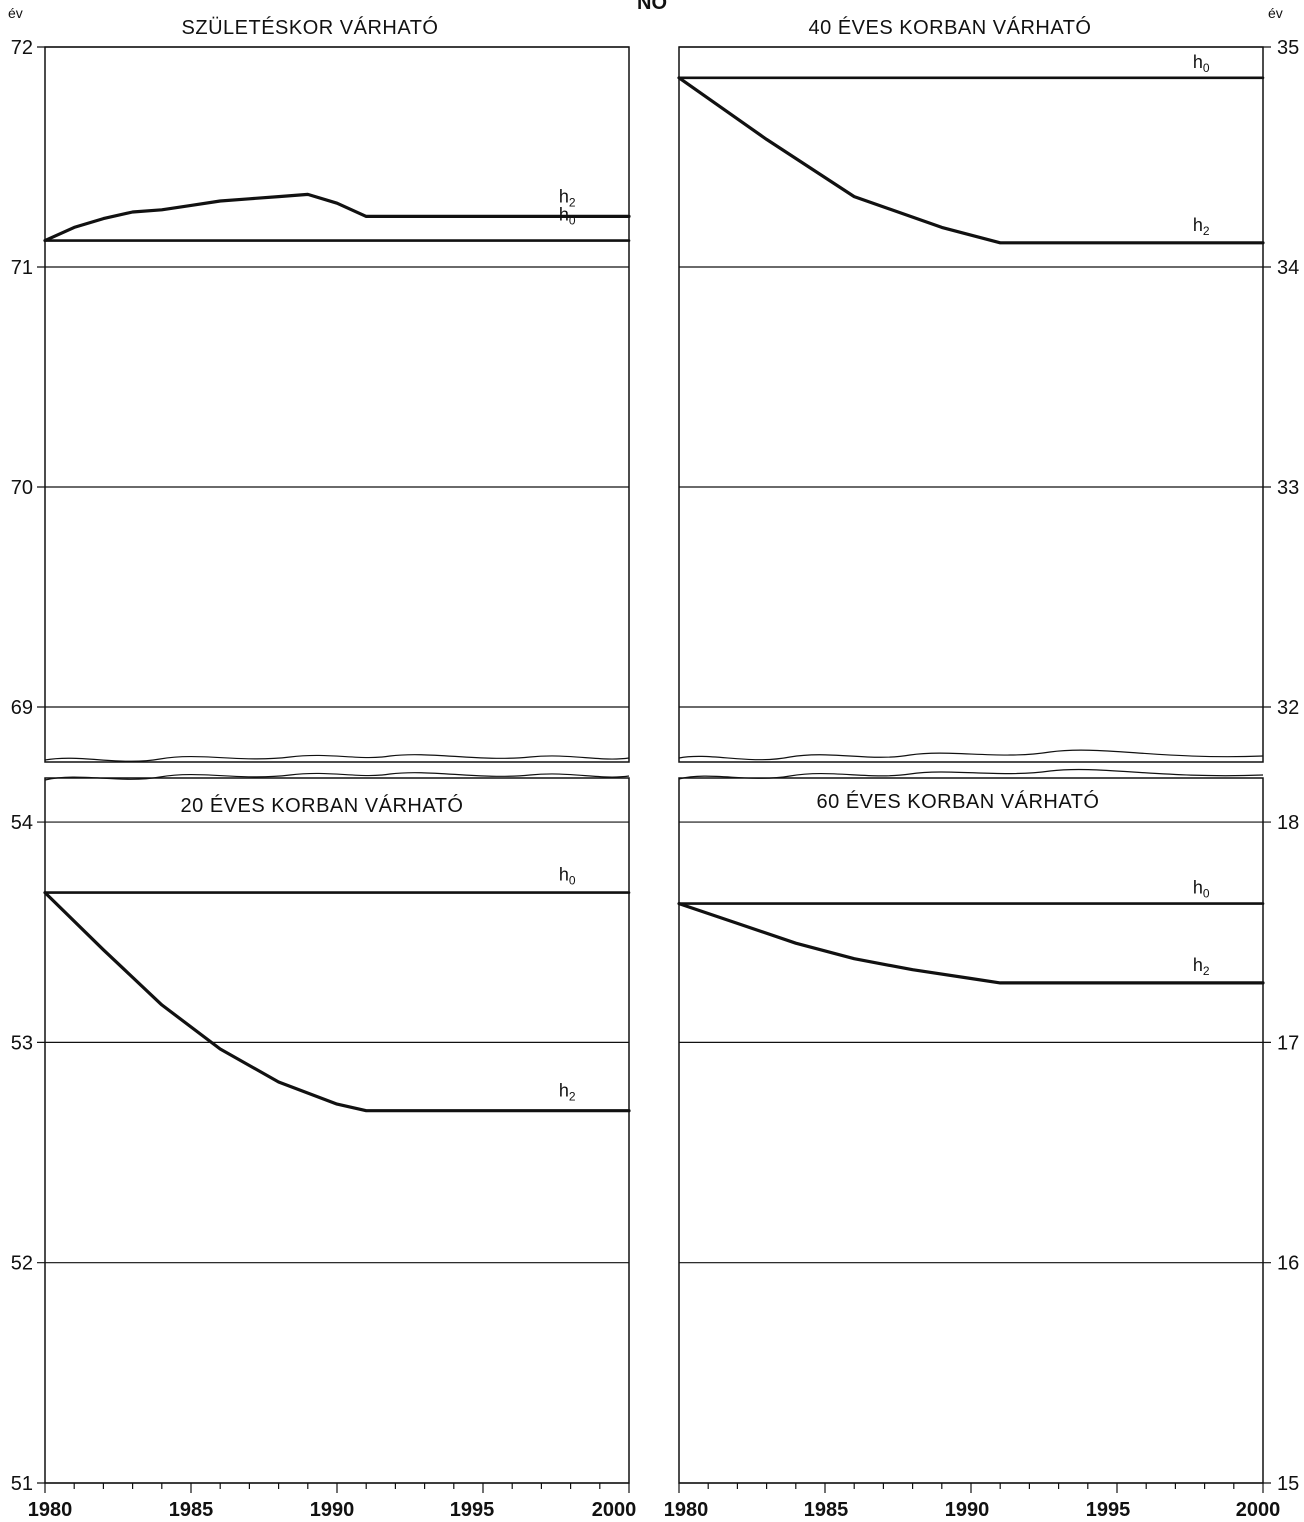  What do you see at coordinates (958, 801) in the screenshot?
I see `panel-title-bottom-right: 60 ÉVES KORBAN VÁRHATÓ` at bounding box center [958, 801].